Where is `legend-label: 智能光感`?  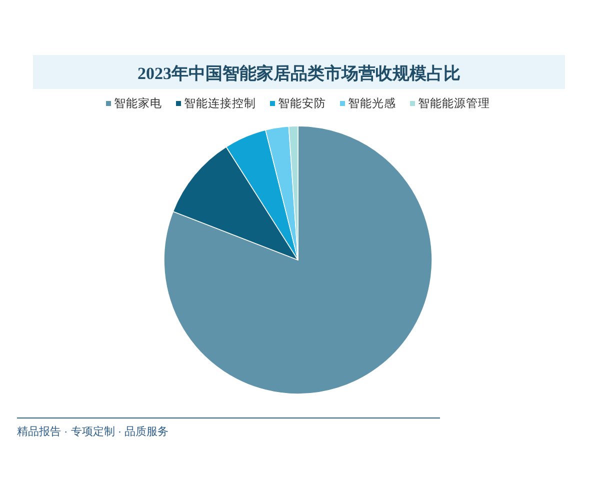 legend-label: 智能光感 is located at coordinates (372, 103).